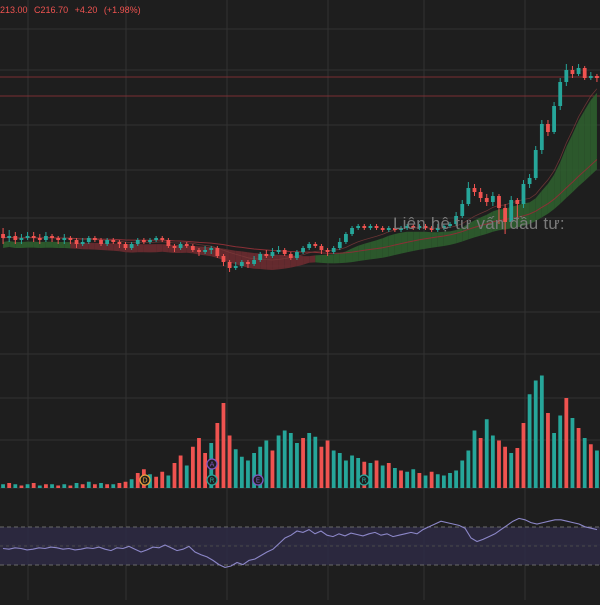  What do you see at coordinates (145, 480) in the screenshot?
I see `event-marker: D` at bounding box center [145, 480].